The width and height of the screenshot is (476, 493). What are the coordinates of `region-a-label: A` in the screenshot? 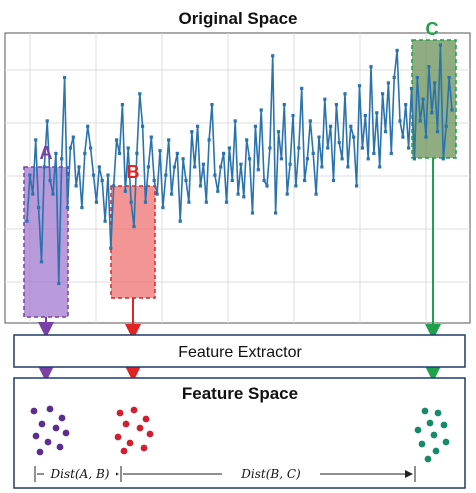 It's located at (46, 153).